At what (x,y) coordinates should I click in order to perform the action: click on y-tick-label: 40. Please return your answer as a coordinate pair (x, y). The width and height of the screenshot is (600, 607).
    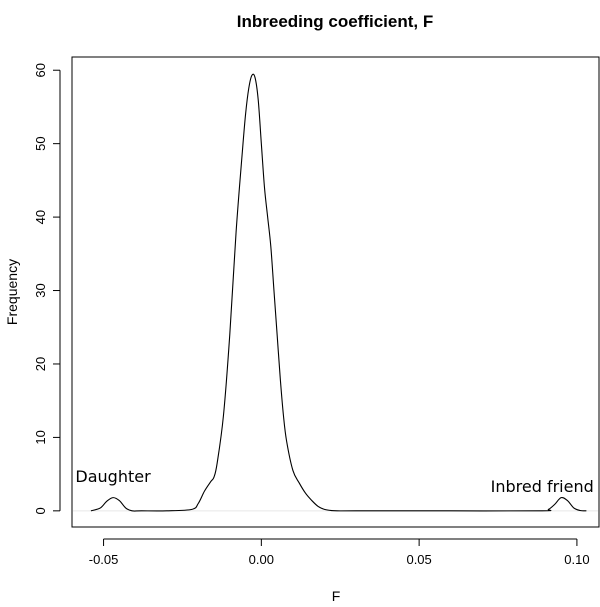
    Looking at the image, I should click on (40, 217).